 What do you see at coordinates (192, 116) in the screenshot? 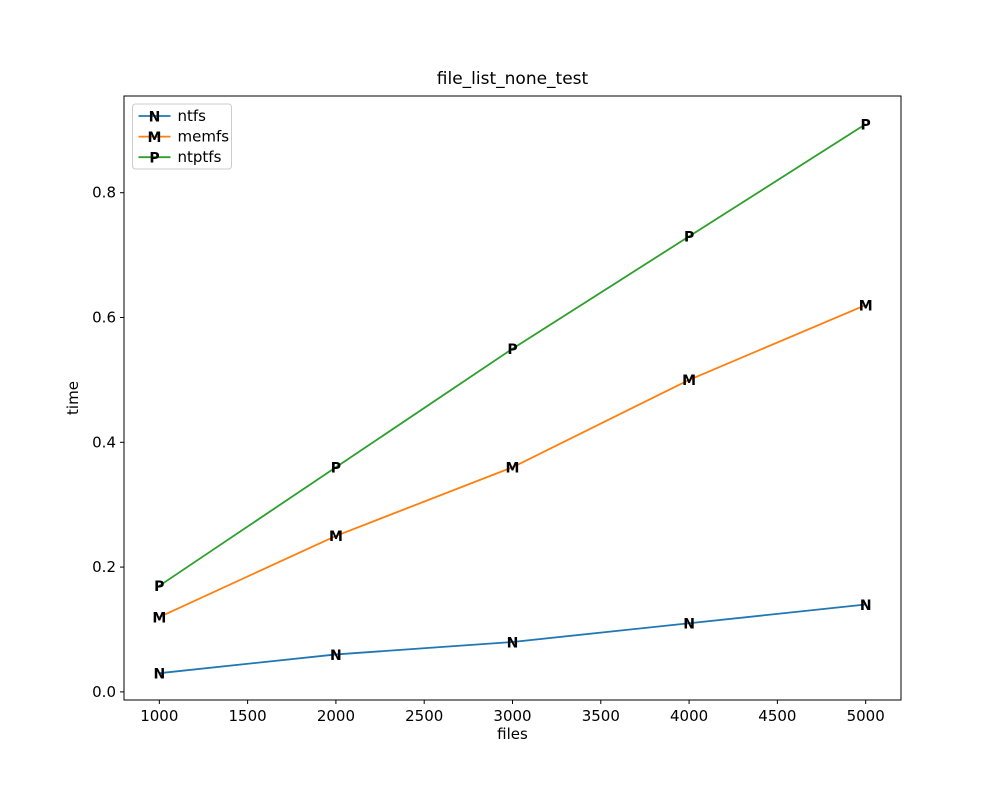
I see `legend-label-ntfs: ntfs` at bounding box center [192, 116].